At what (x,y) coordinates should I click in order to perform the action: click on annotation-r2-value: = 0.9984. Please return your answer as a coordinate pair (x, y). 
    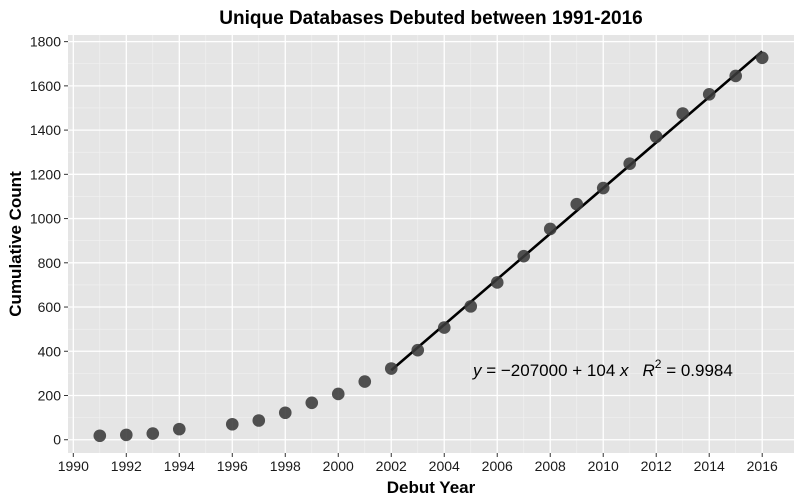
    Looking at the image, I should click on (696, 370).